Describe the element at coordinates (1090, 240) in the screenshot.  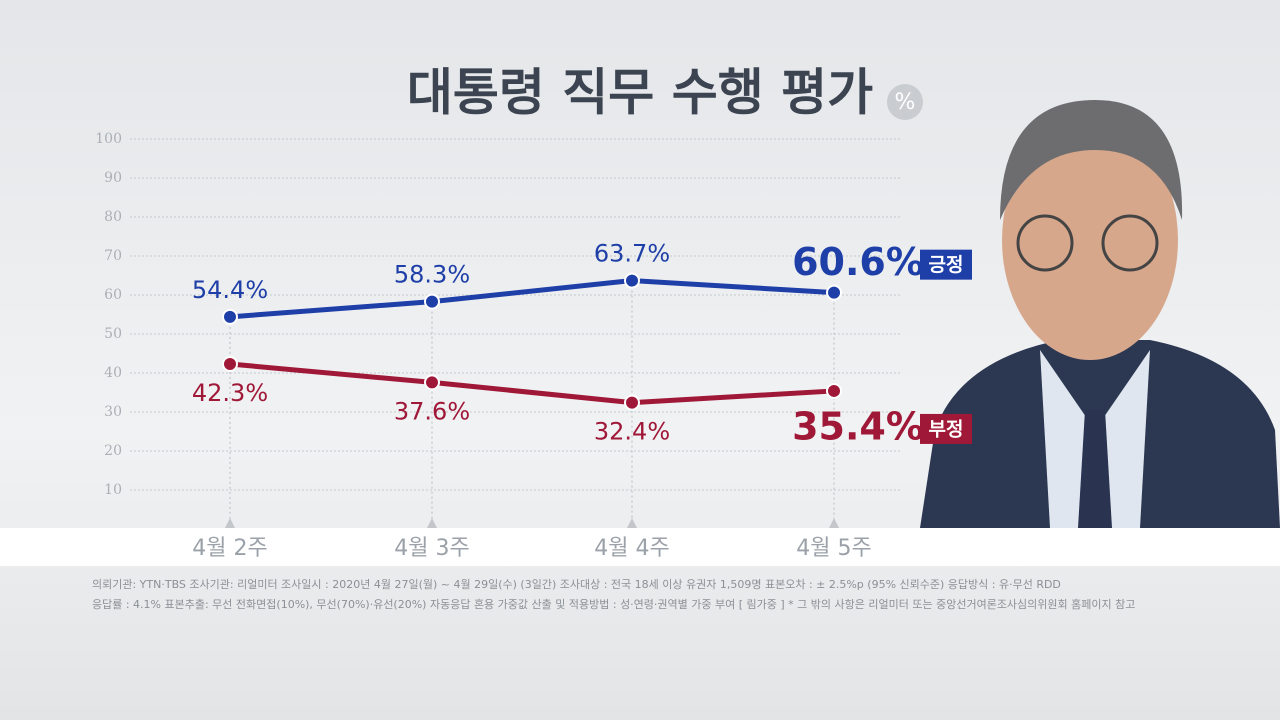
I see `face` at that location.